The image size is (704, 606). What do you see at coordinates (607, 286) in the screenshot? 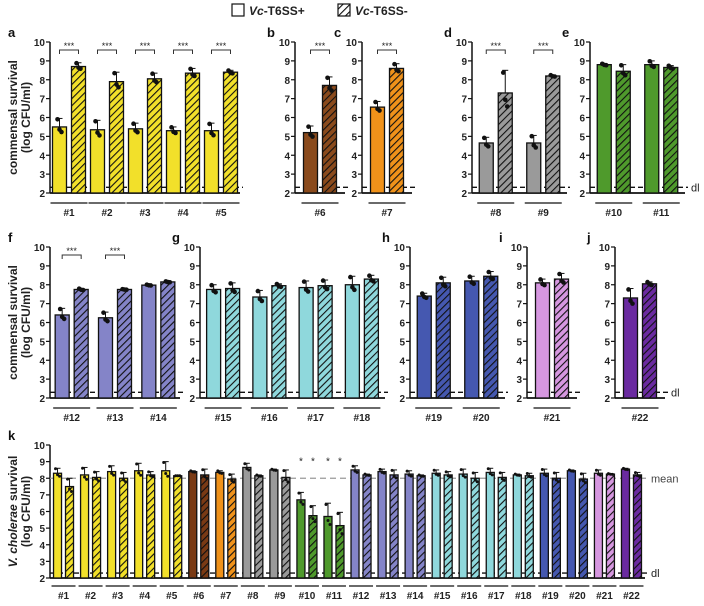
I see `y-tick-label: 8` at bounding box center [607, 286].